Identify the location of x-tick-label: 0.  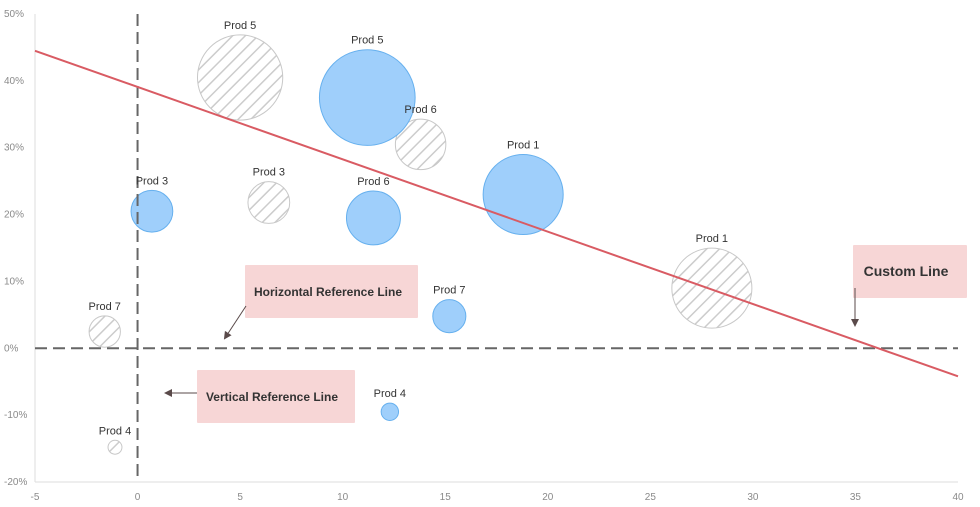
(138, 497).